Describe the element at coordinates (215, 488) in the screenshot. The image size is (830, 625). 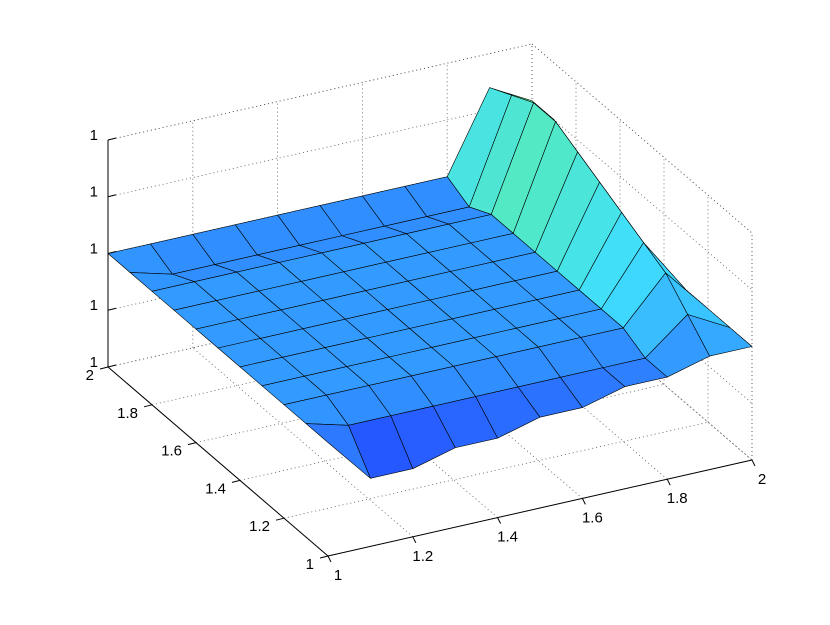
I see `y-tick-label: 1.4` at that location.